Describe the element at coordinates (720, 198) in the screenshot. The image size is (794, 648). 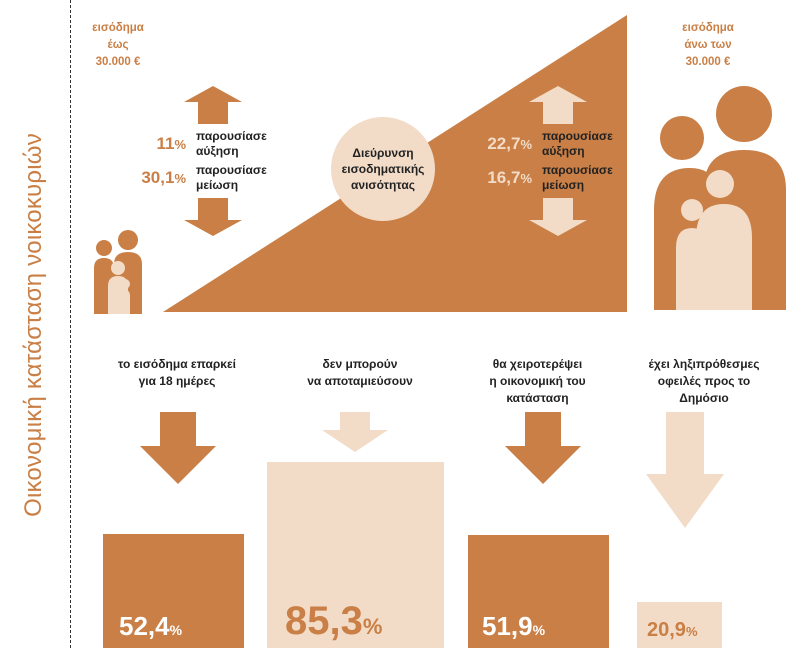
I see `large-family-icon` at that location.